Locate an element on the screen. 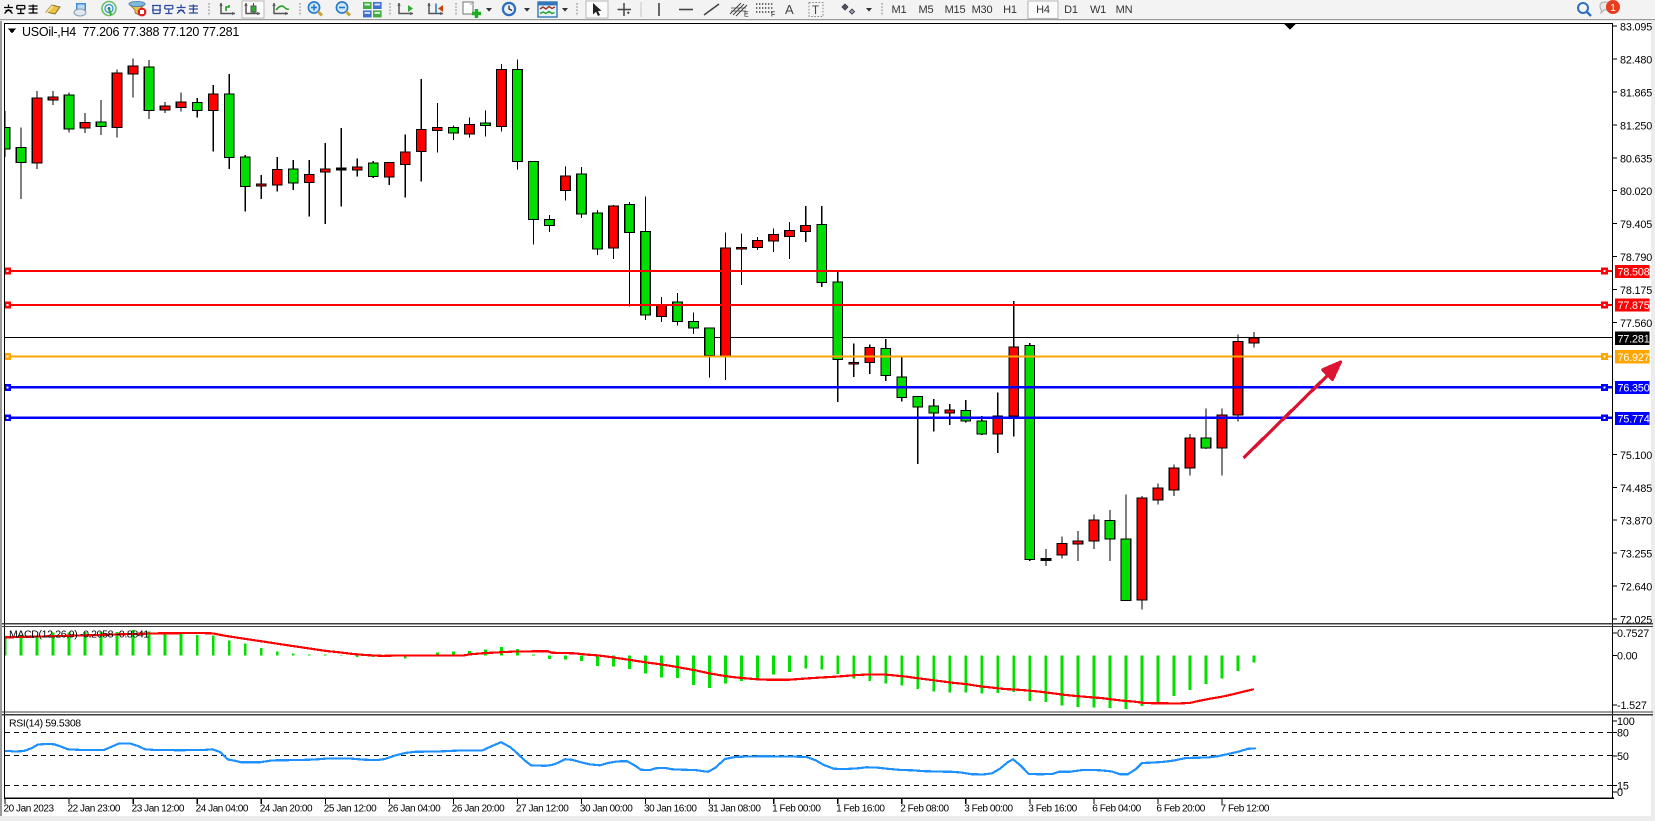 This screenshot has height=821, width=1655. svg-text: A is located at coordinates (789, 9).